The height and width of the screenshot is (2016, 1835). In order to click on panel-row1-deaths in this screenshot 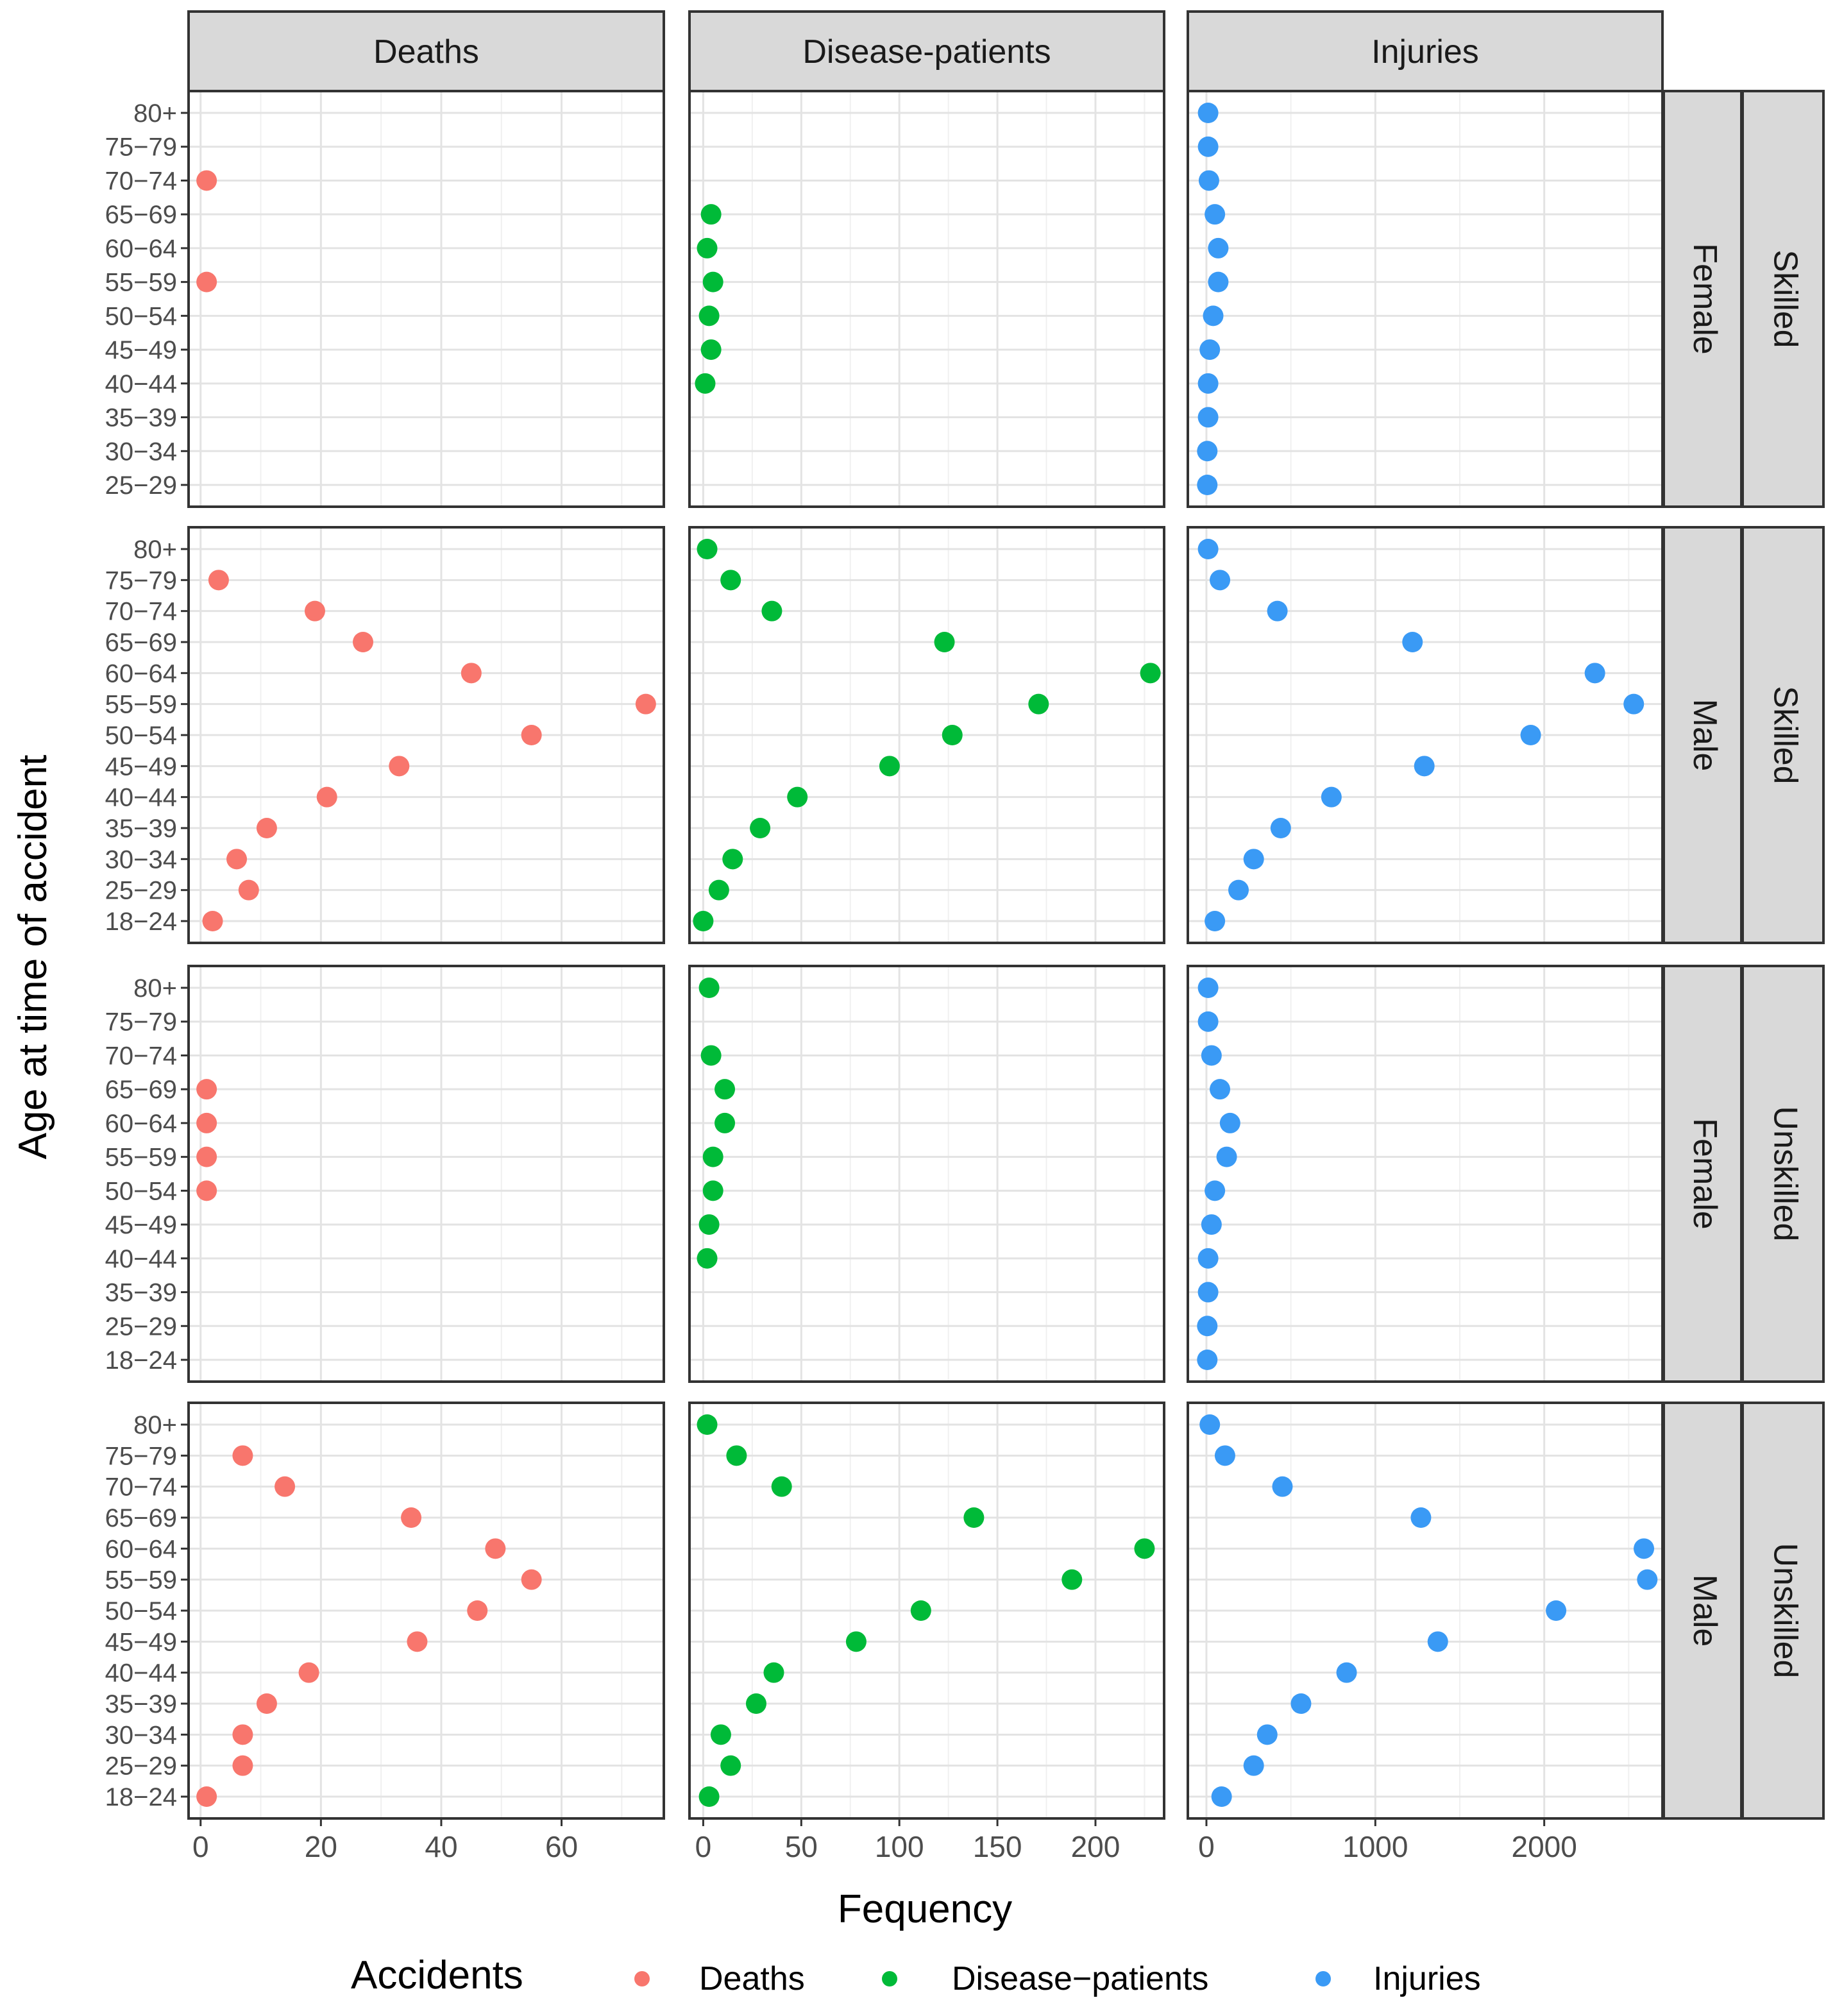, I will do `click(426, 299)`.